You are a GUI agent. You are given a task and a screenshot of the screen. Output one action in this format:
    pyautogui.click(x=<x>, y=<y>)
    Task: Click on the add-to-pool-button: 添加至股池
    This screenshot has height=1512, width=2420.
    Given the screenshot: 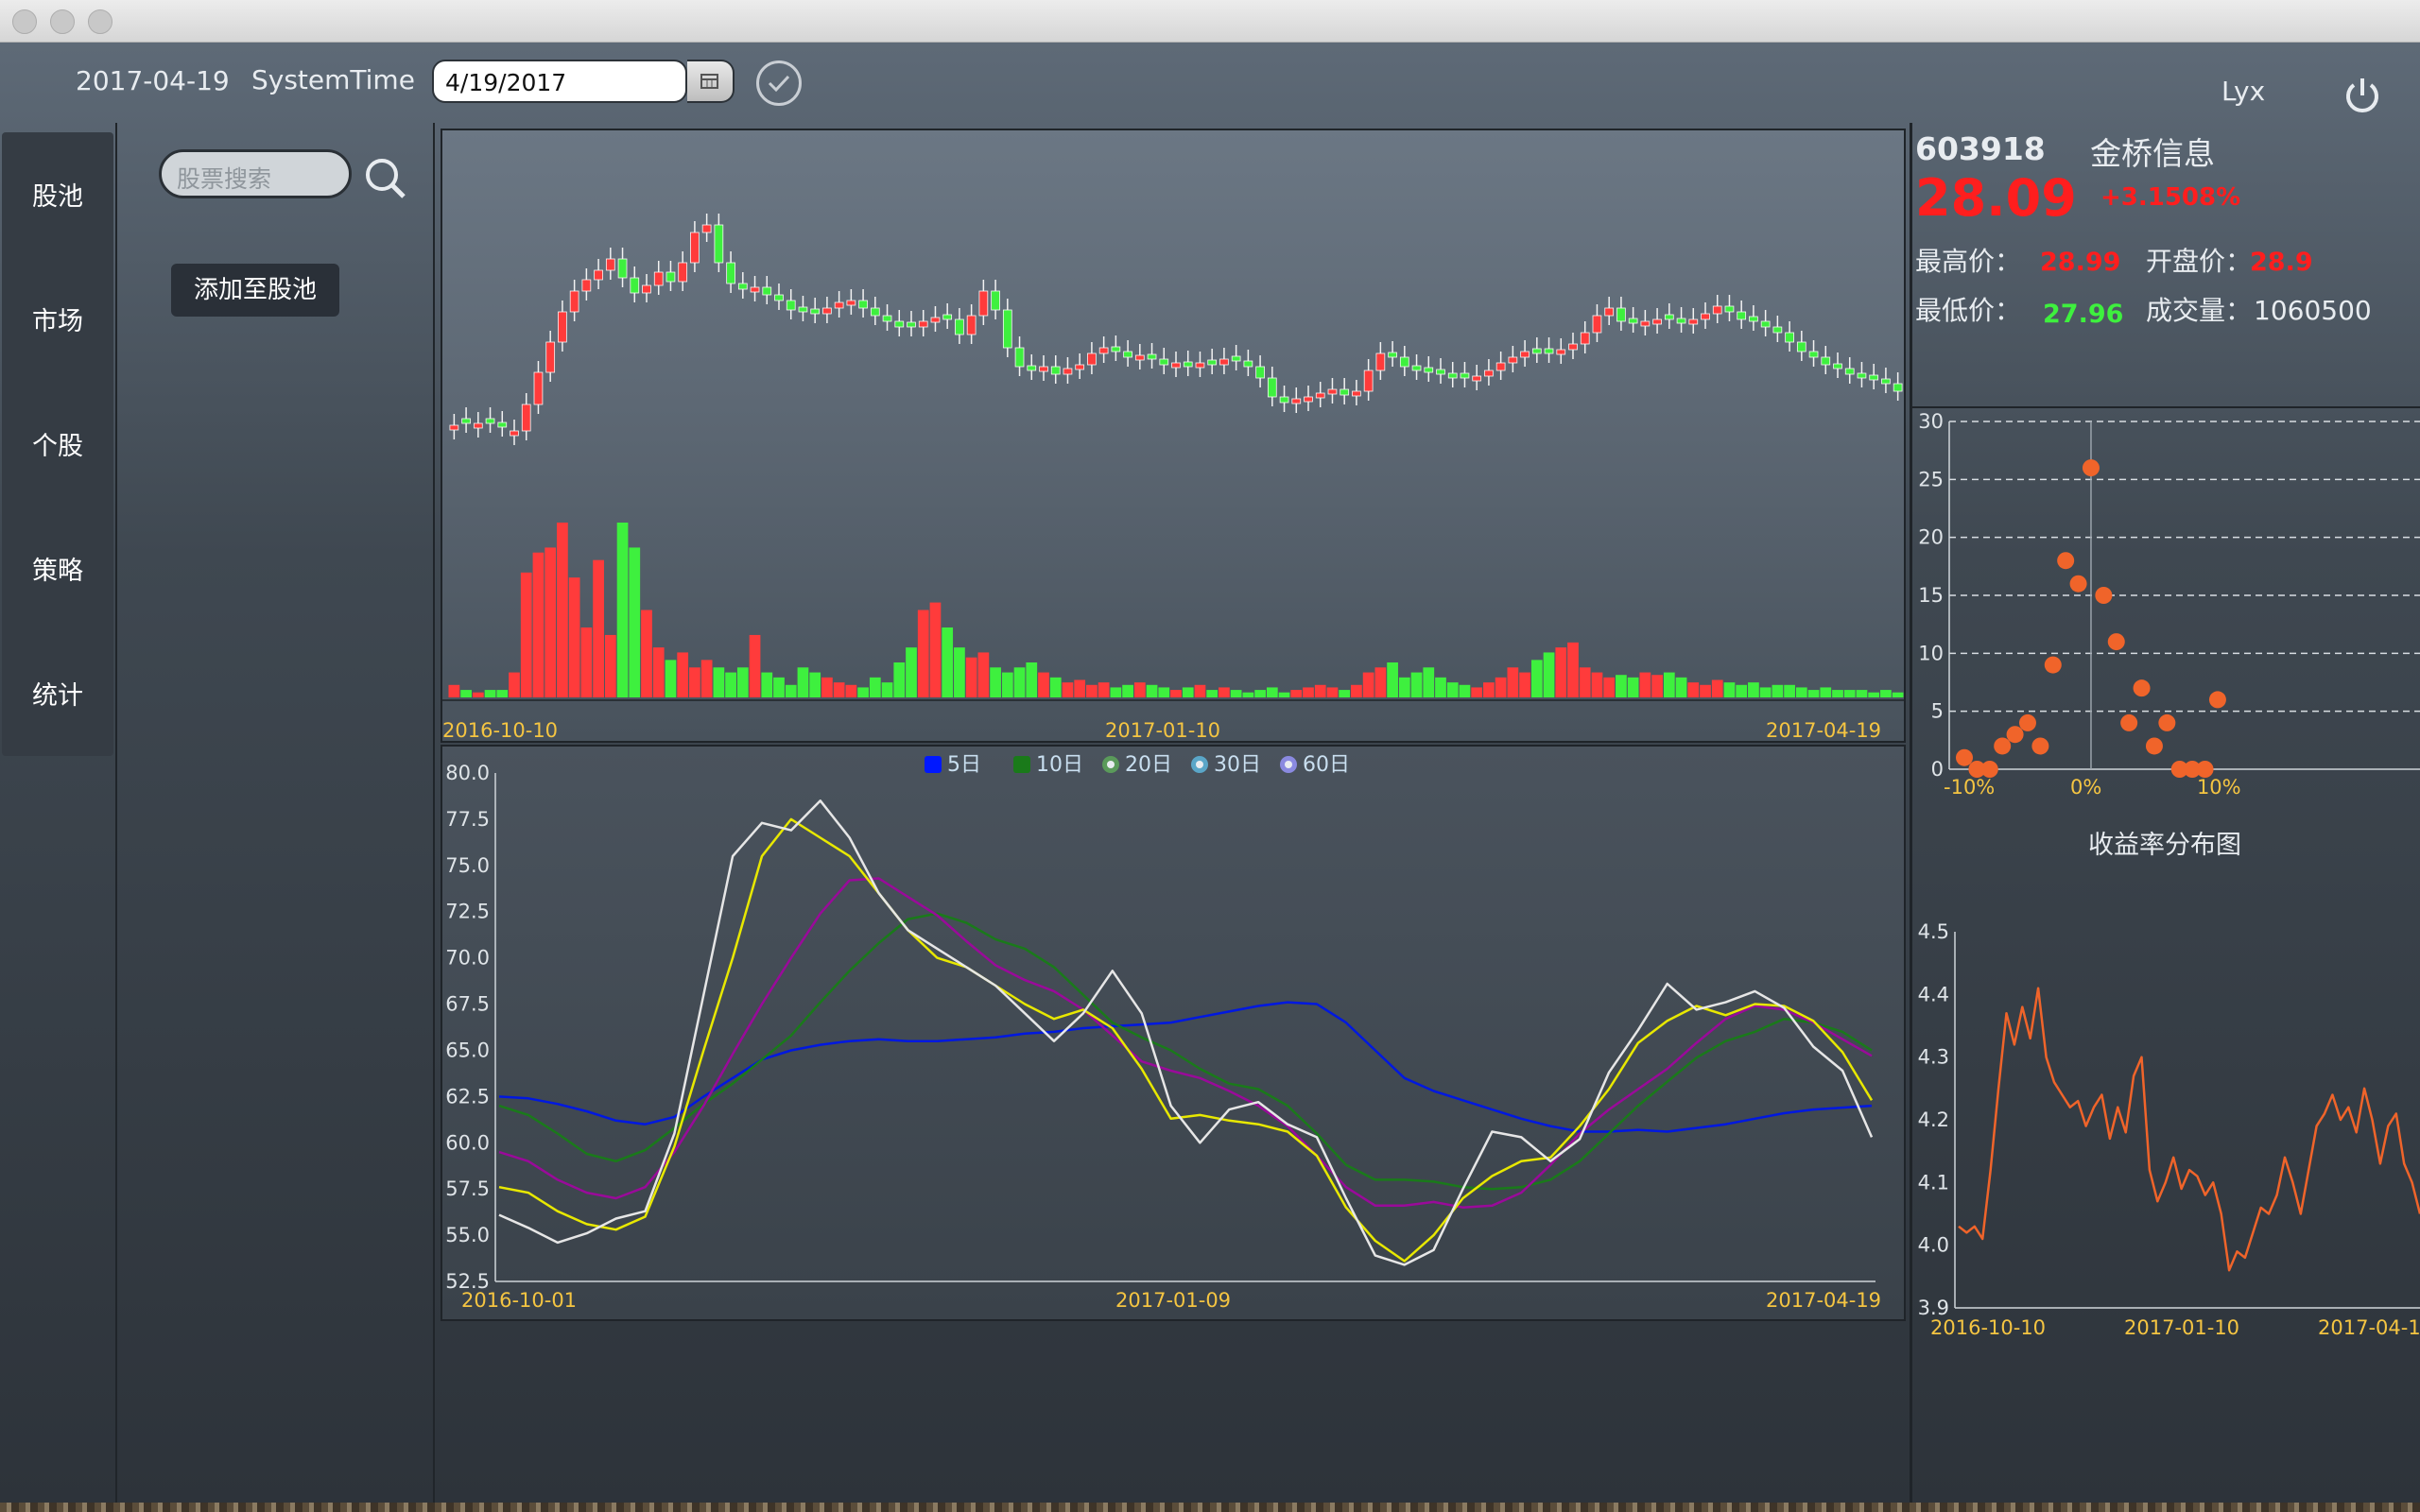 What is the action you would take?
    pyautogui.click(x=255, y=290)
    